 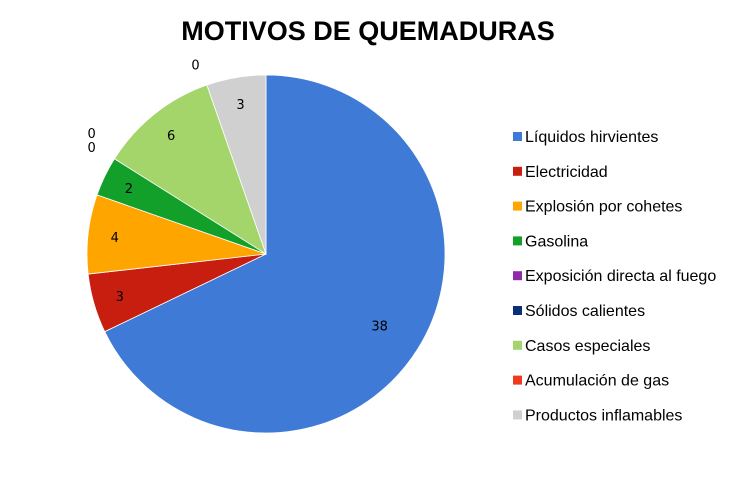 I want to click on legend-label: Exposición directa al fuego, so click(x=620, y=276).